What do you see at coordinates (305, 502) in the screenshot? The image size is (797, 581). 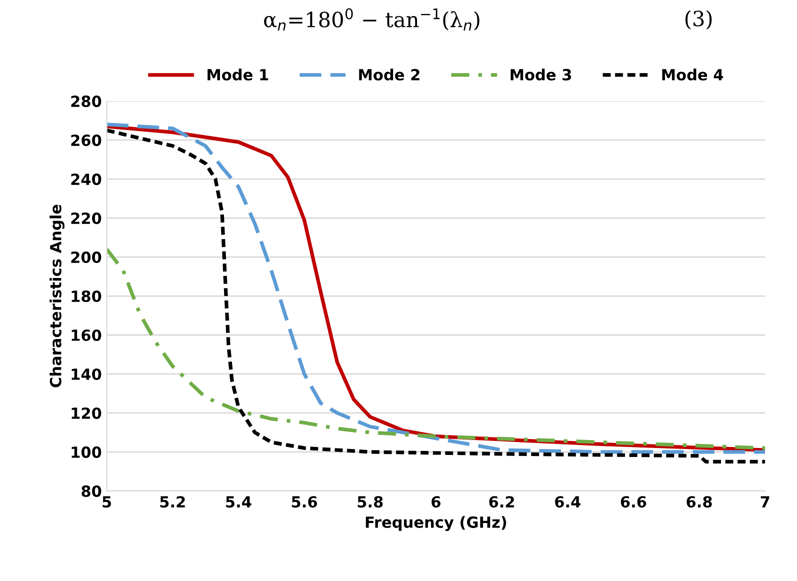 I see `x-tick-label: 5.6` at bounding box center [305, 502].